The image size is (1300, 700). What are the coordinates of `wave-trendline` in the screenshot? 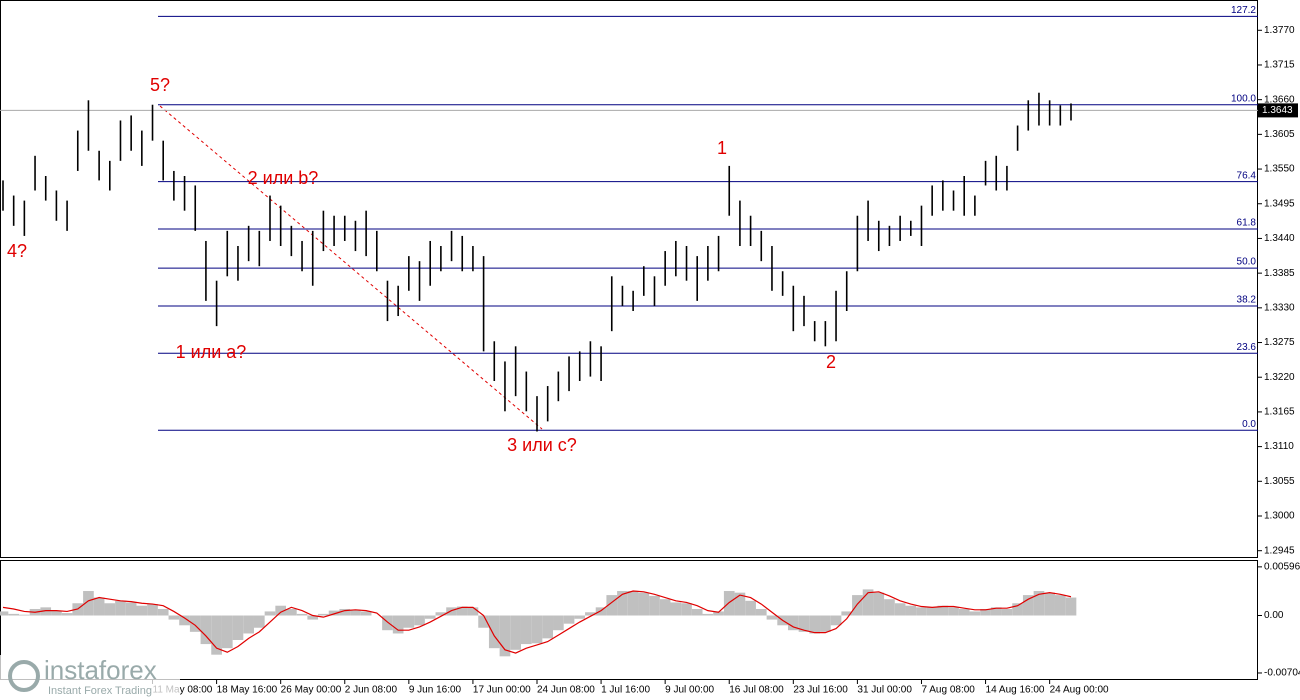 It's located at (351, 267).